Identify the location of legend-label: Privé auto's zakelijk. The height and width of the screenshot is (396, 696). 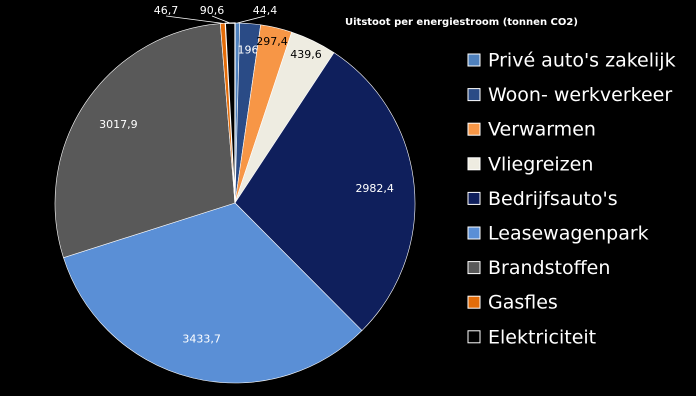
(582, 61).